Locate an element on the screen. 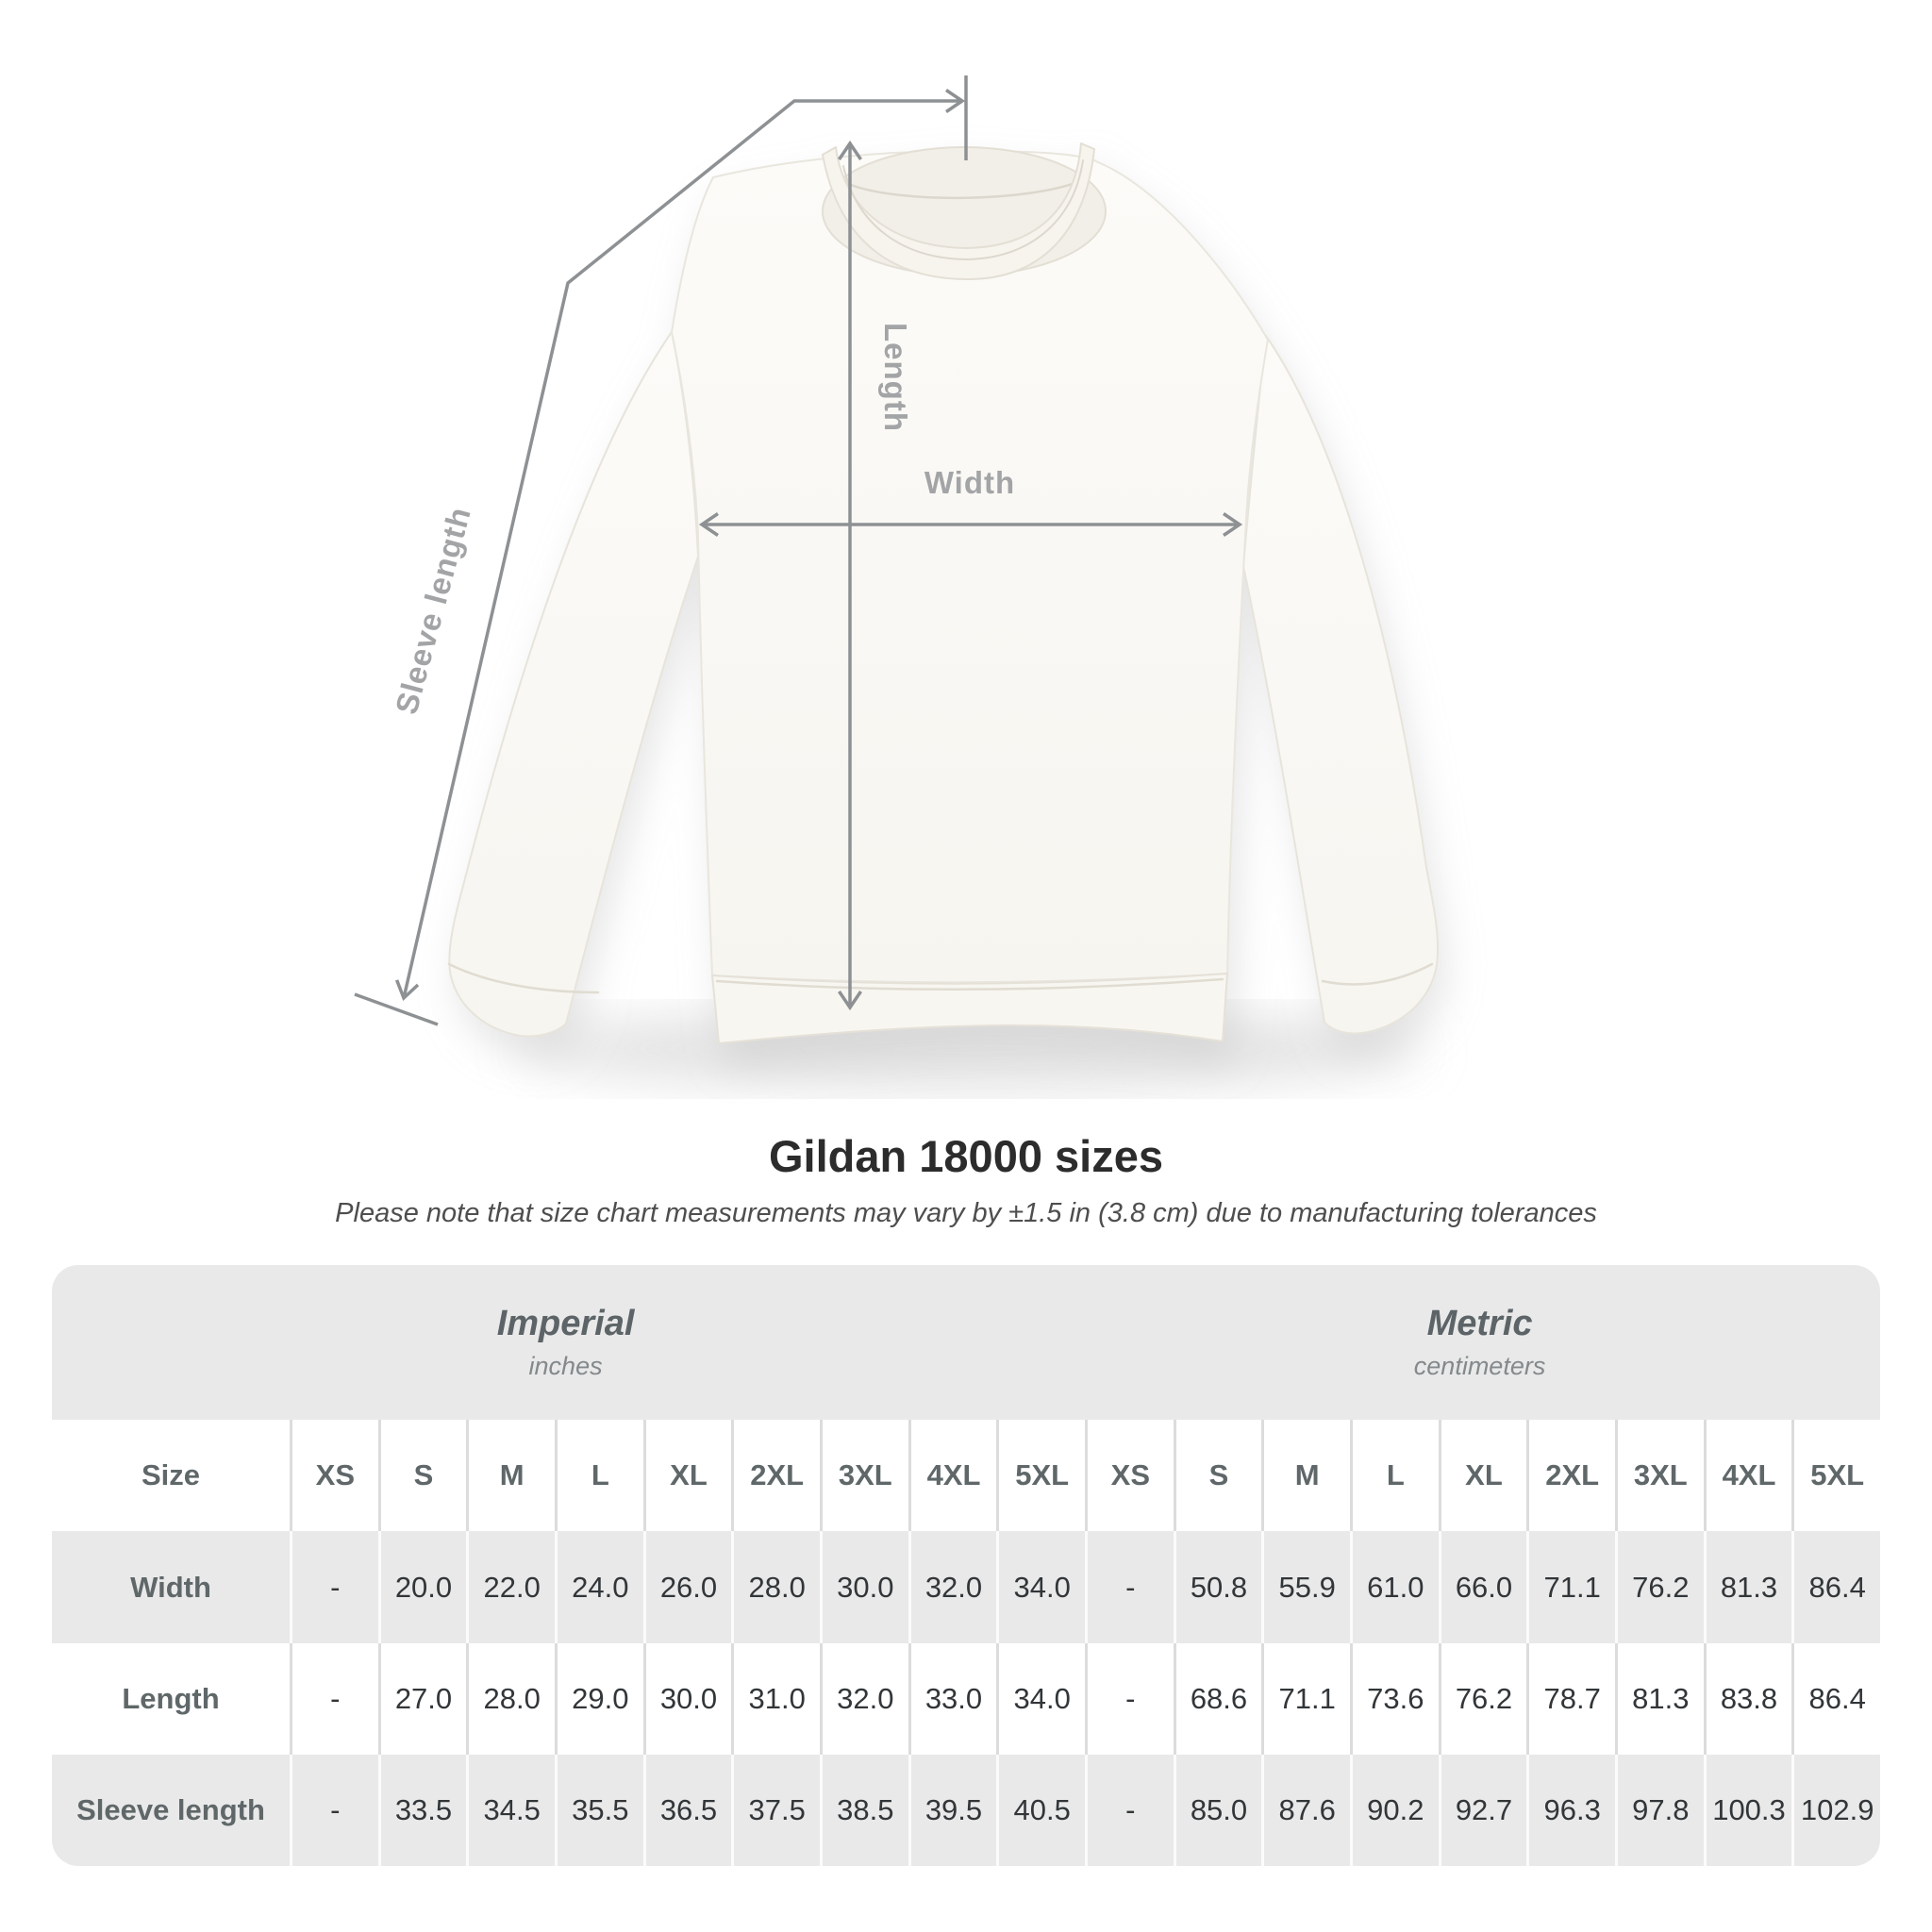  table-cell: 85.0 is located at coordinates (1217, 1811).